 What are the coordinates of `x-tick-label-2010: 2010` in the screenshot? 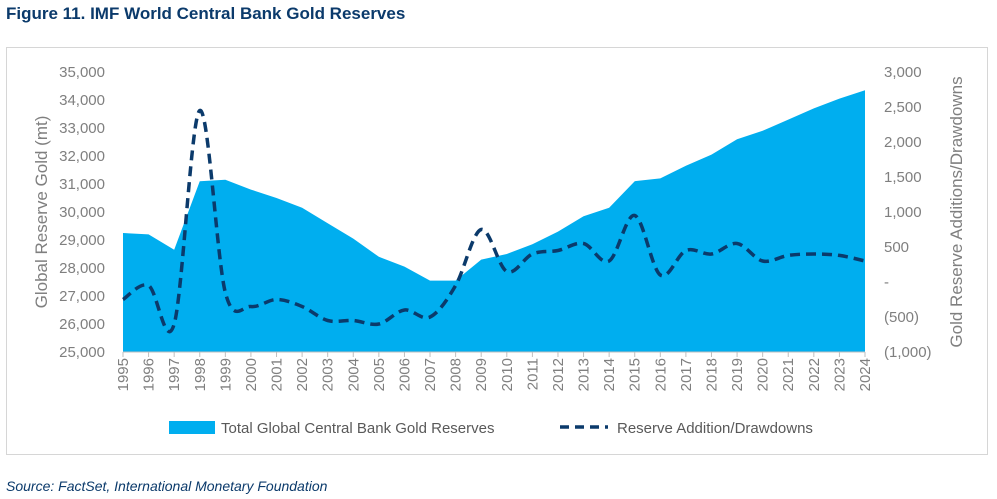 It's located at (507, 374).